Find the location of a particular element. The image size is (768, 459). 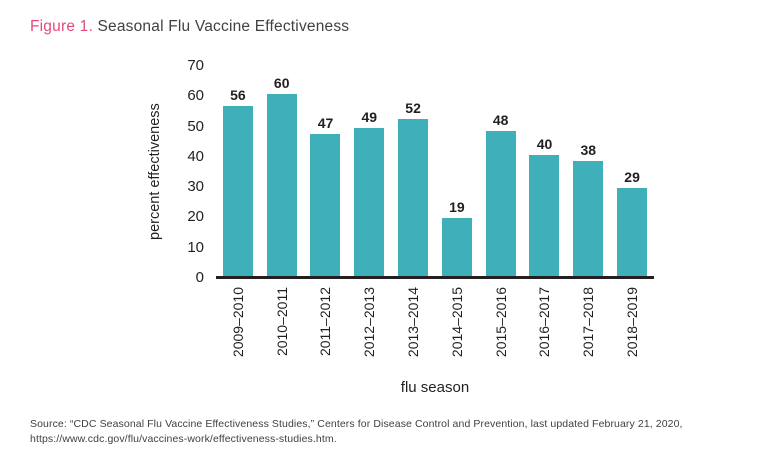

bar-group: 47 is located at coordinates (326, 170).